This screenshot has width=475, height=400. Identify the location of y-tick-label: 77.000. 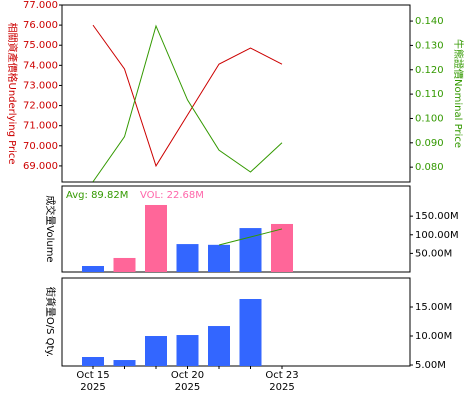
(40, 5).